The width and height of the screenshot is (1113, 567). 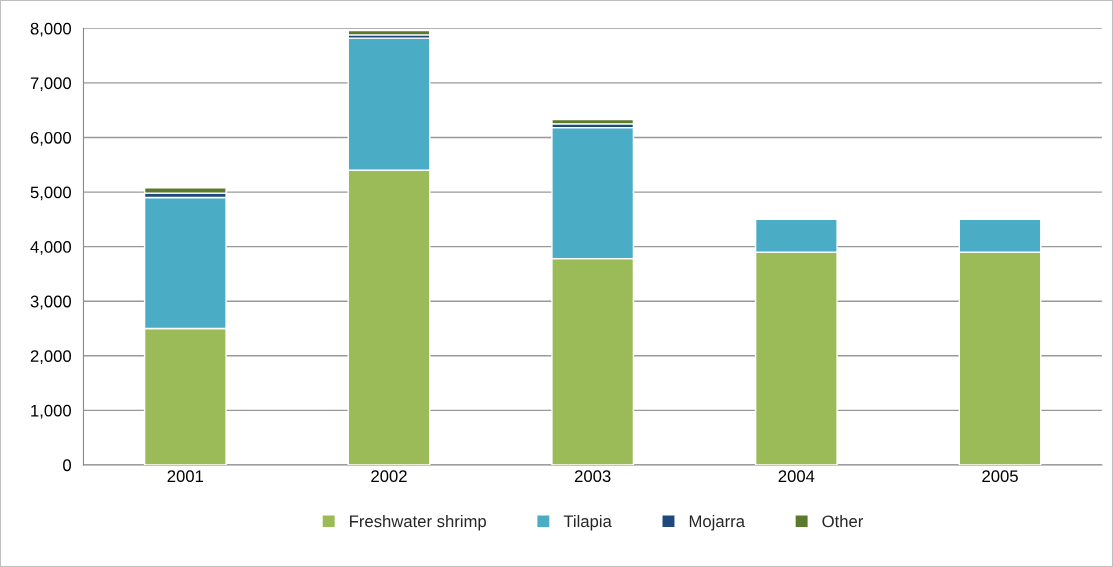 I want to click on y-tick-label: 8,000, so click(x=51, y=29).